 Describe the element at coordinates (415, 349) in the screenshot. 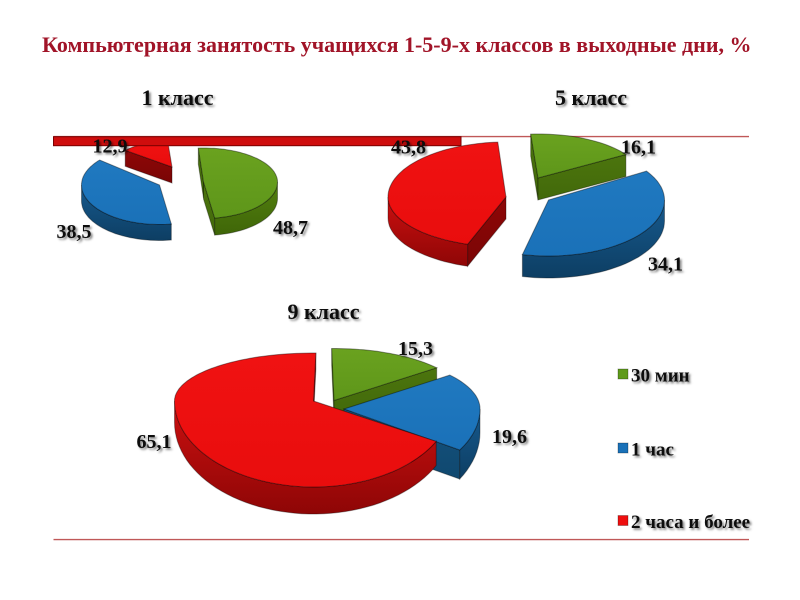

I see `svg-text: 15,3` at that location.